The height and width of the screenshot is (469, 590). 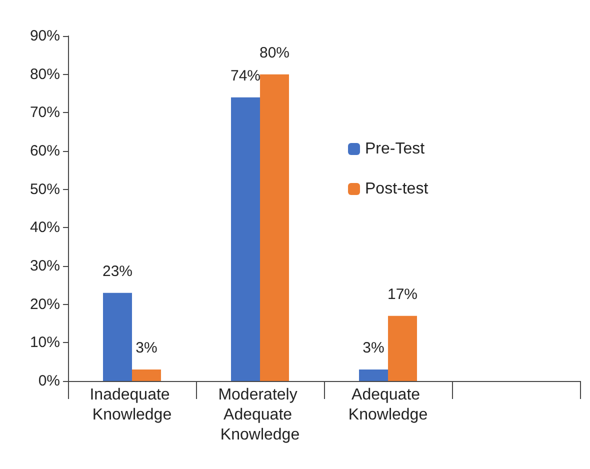 I want to click on data-label: 80%, so click(x=274, y=53).